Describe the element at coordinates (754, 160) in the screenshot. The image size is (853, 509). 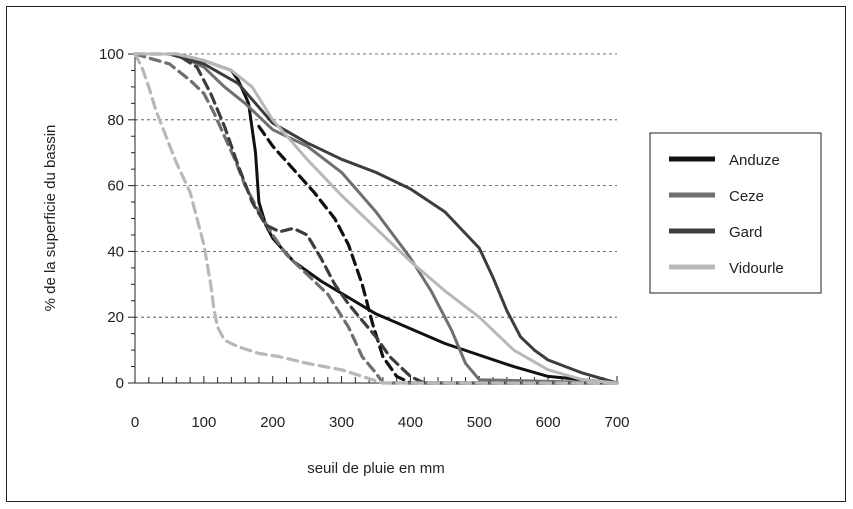
I see `legend-label-anduze: Anduze` at that location.